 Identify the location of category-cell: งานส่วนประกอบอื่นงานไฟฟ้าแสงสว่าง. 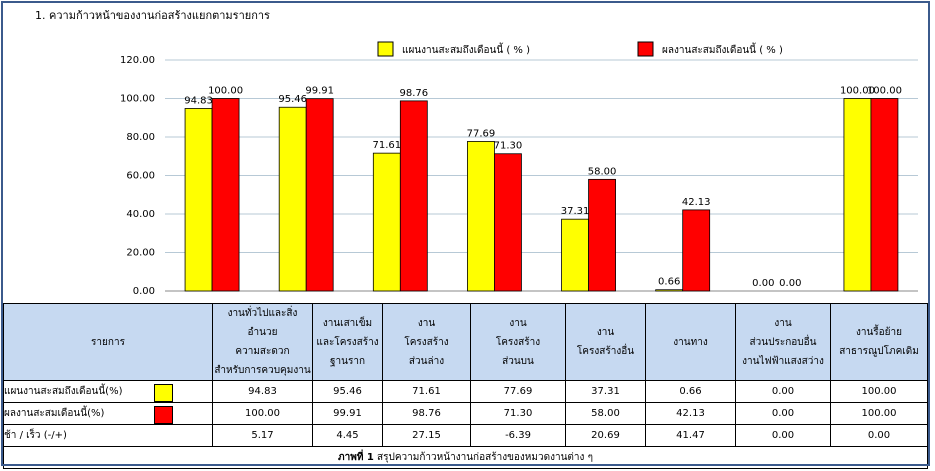
(783, 342).